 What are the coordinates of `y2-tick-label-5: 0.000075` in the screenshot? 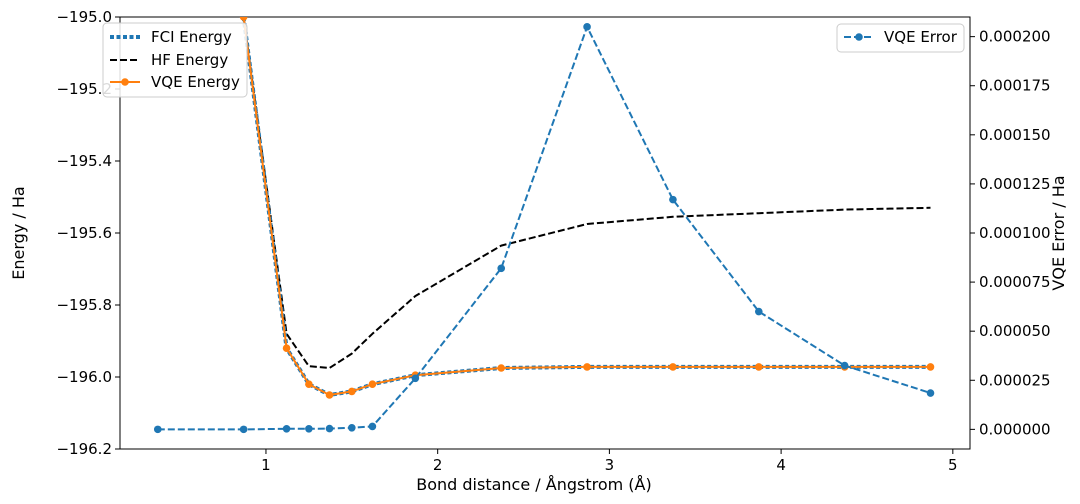 It's located at (1015, 282).